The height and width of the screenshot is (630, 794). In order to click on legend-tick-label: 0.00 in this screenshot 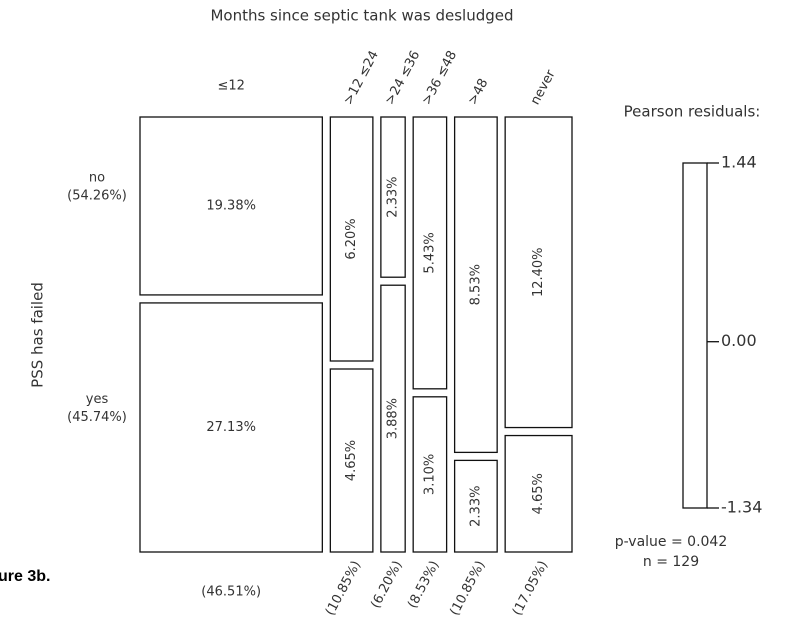, I will do `click(739, 340)`.